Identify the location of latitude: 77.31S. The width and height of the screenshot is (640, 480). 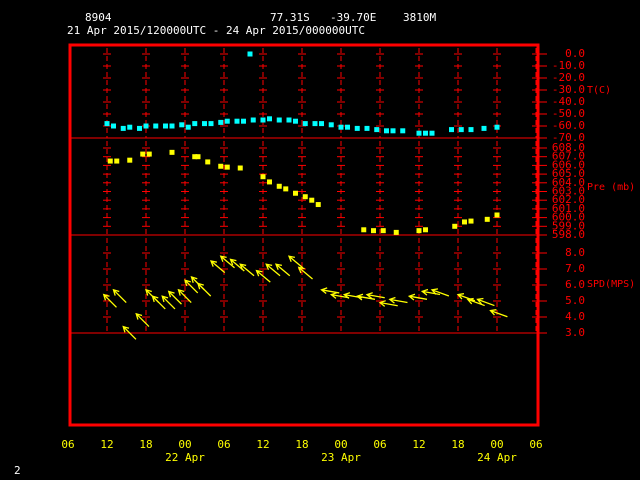
(290, 17).